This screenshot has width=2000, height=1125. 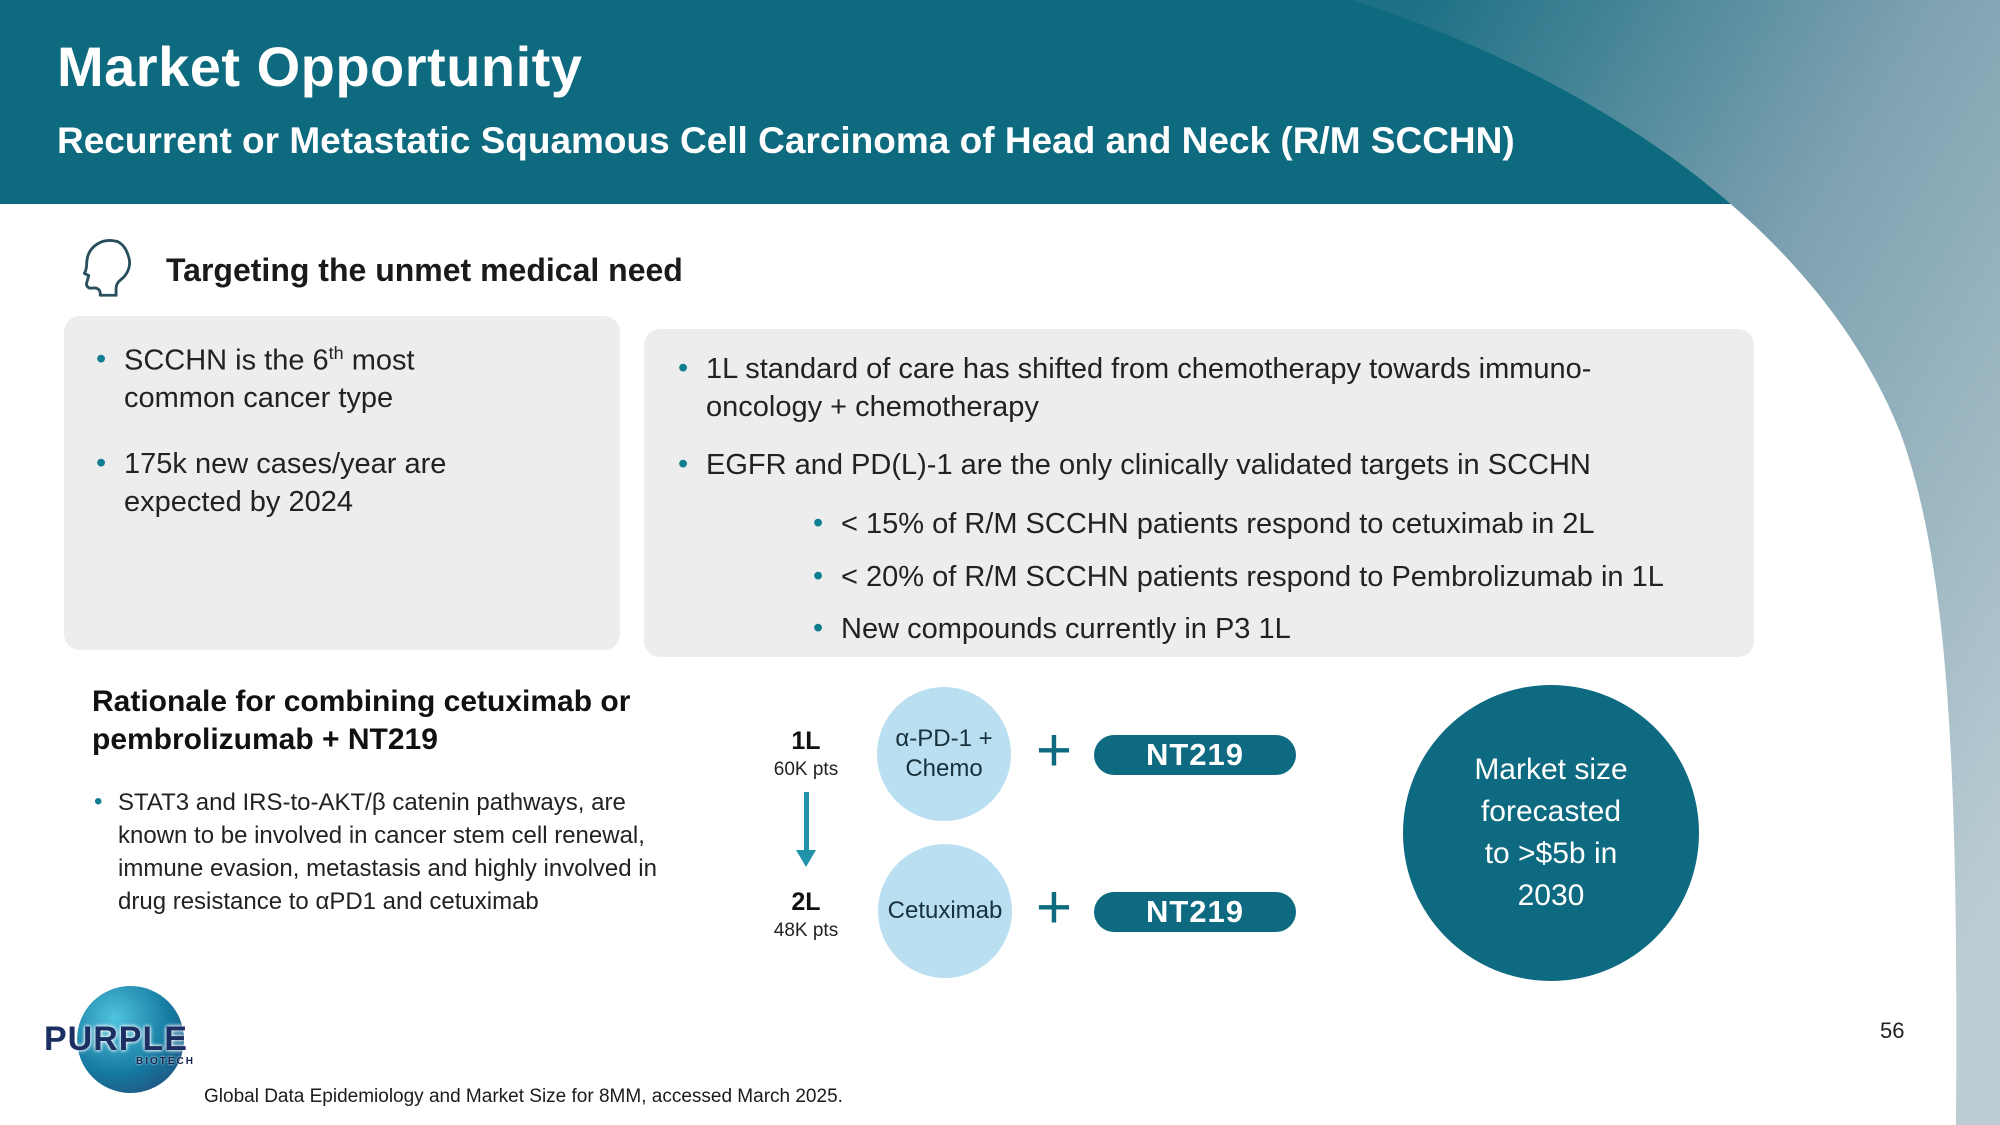 What do you see at coordinates (806, 930) in the screenshot?
I see `line-2l-patients: 48K pts` at bounding box center [806, 930].